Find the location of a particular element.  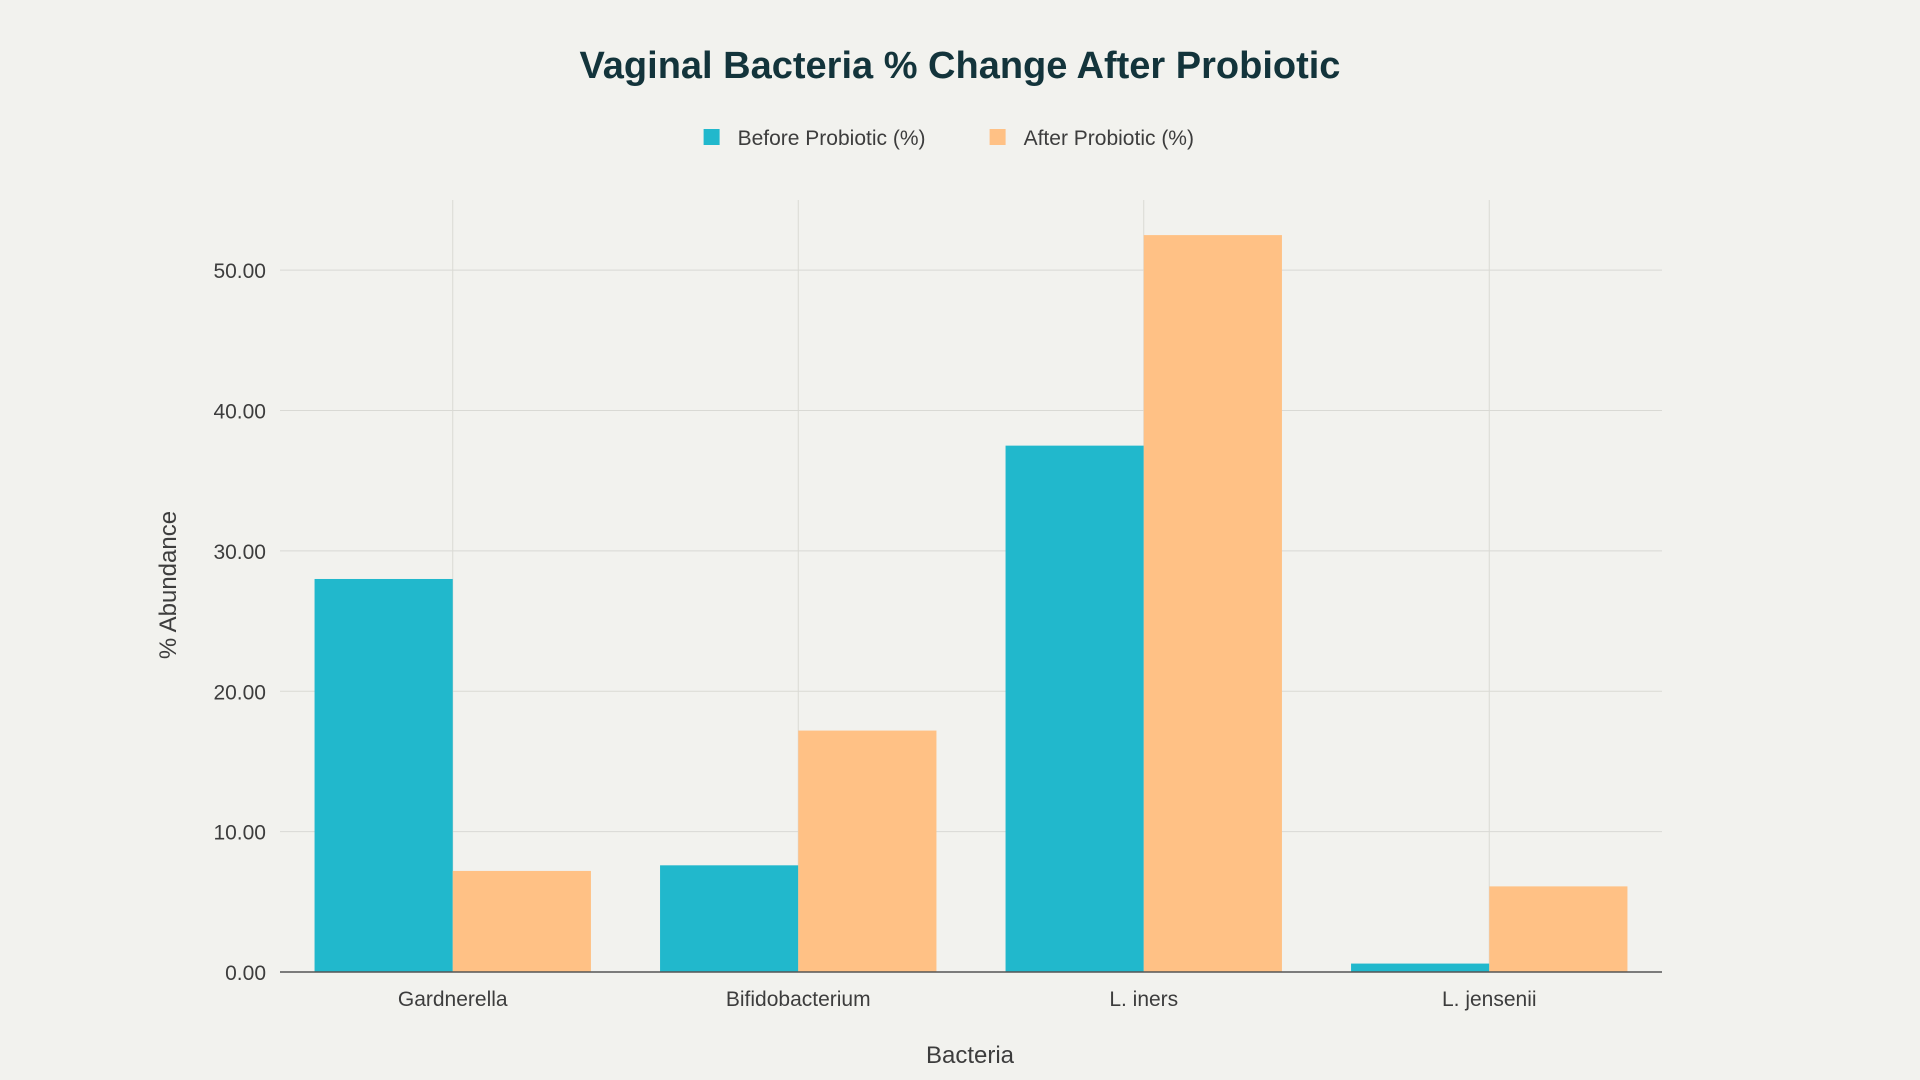

y-axis-title: % Abundance is located at coordinates (168, 585).